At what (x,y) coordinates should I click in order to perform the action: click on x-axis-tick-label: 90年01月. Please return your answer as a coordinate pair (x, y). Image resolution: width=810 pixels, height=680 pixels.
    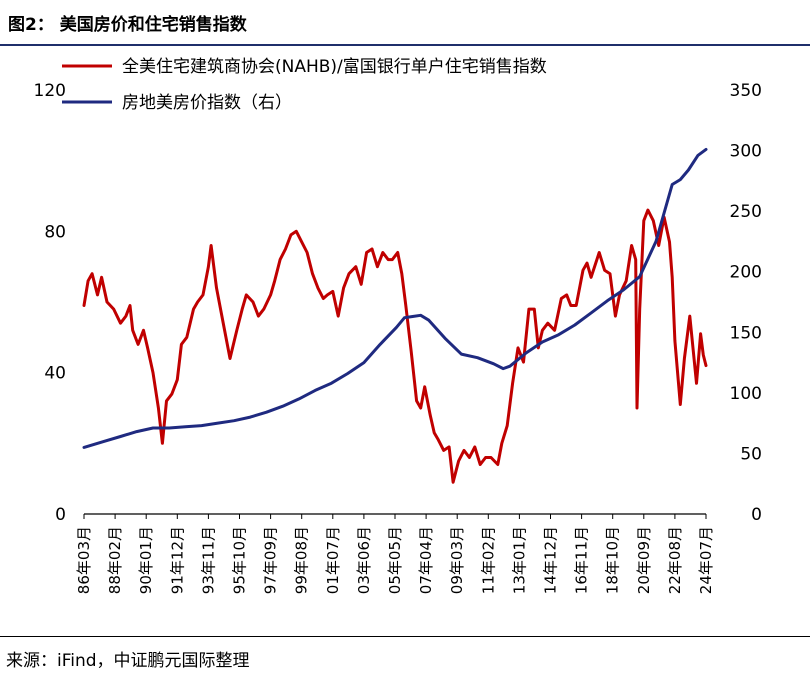
    Looking at the image, I should click on (146, 560).